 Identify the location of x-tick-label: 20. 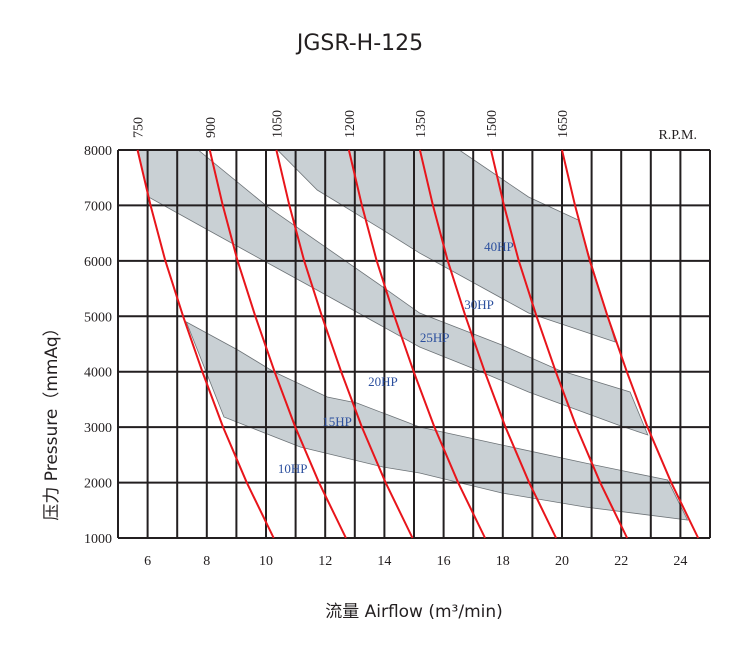
(562, 561).